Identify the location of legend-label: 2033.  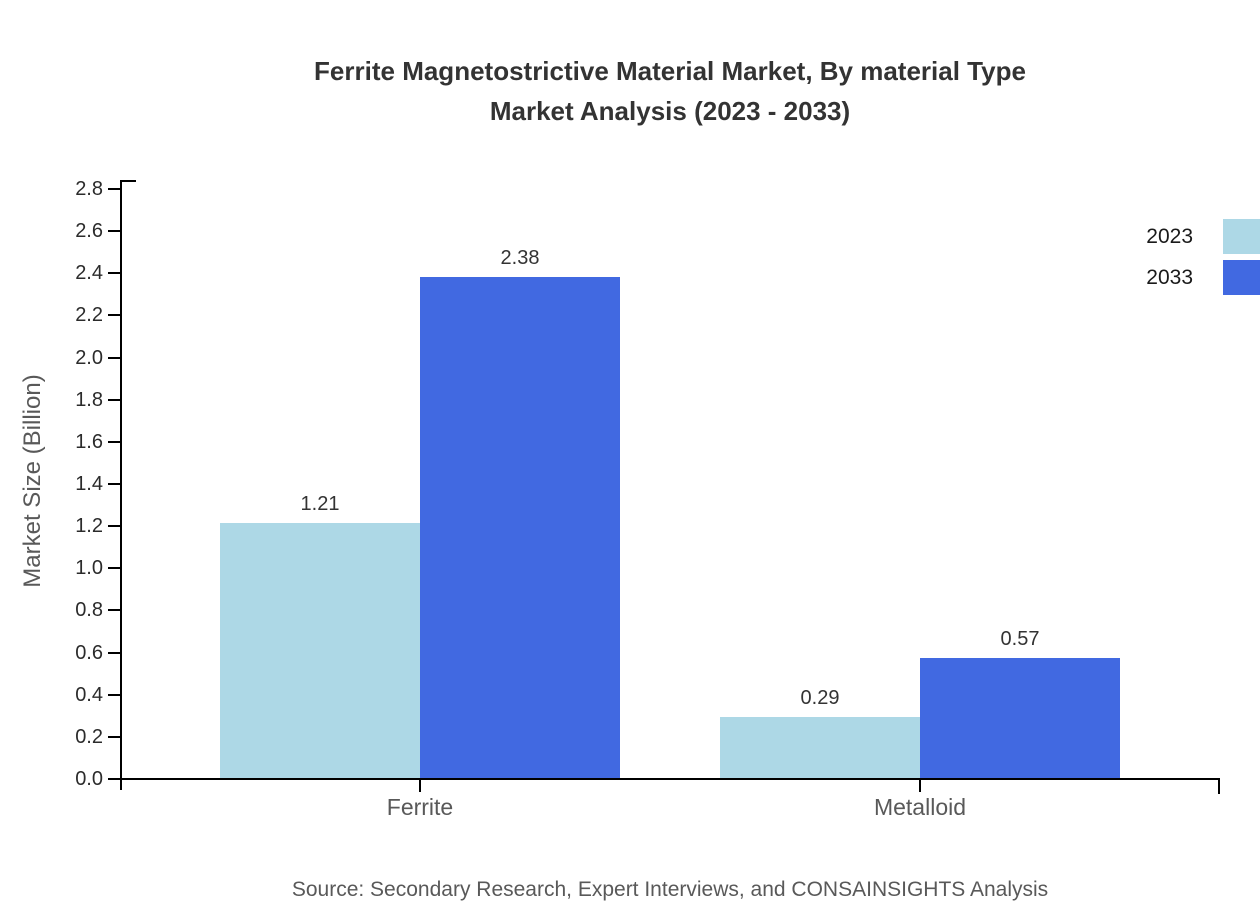
(1169, 277).